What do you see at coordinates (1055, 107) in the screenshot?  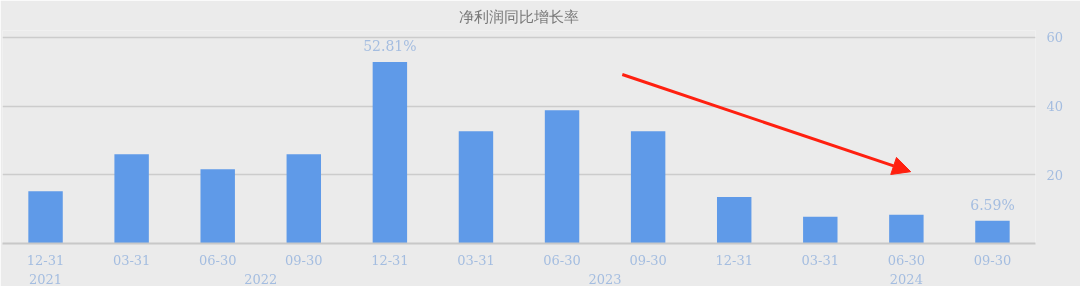 I see `y-tick-label: 40` at bounding box center [1055, 107].